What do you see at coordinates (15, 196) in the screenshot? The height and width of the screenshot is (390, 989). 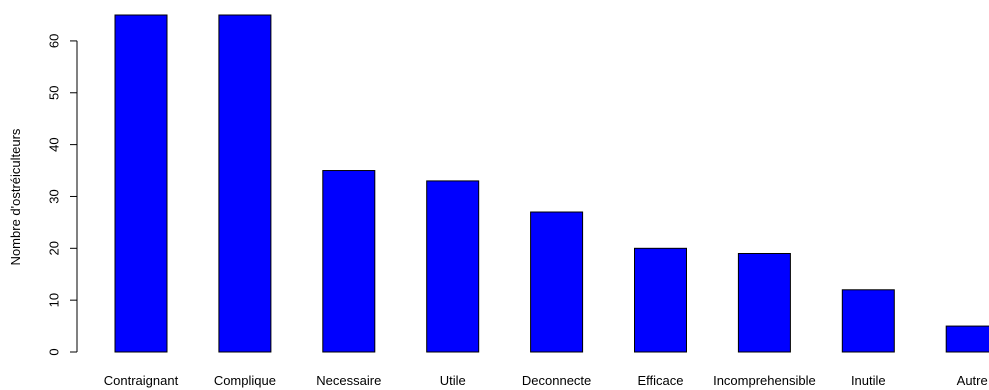 I see `y-axis-label: Nombre d'ostréiculteurs` at bounding box center [15, 196].